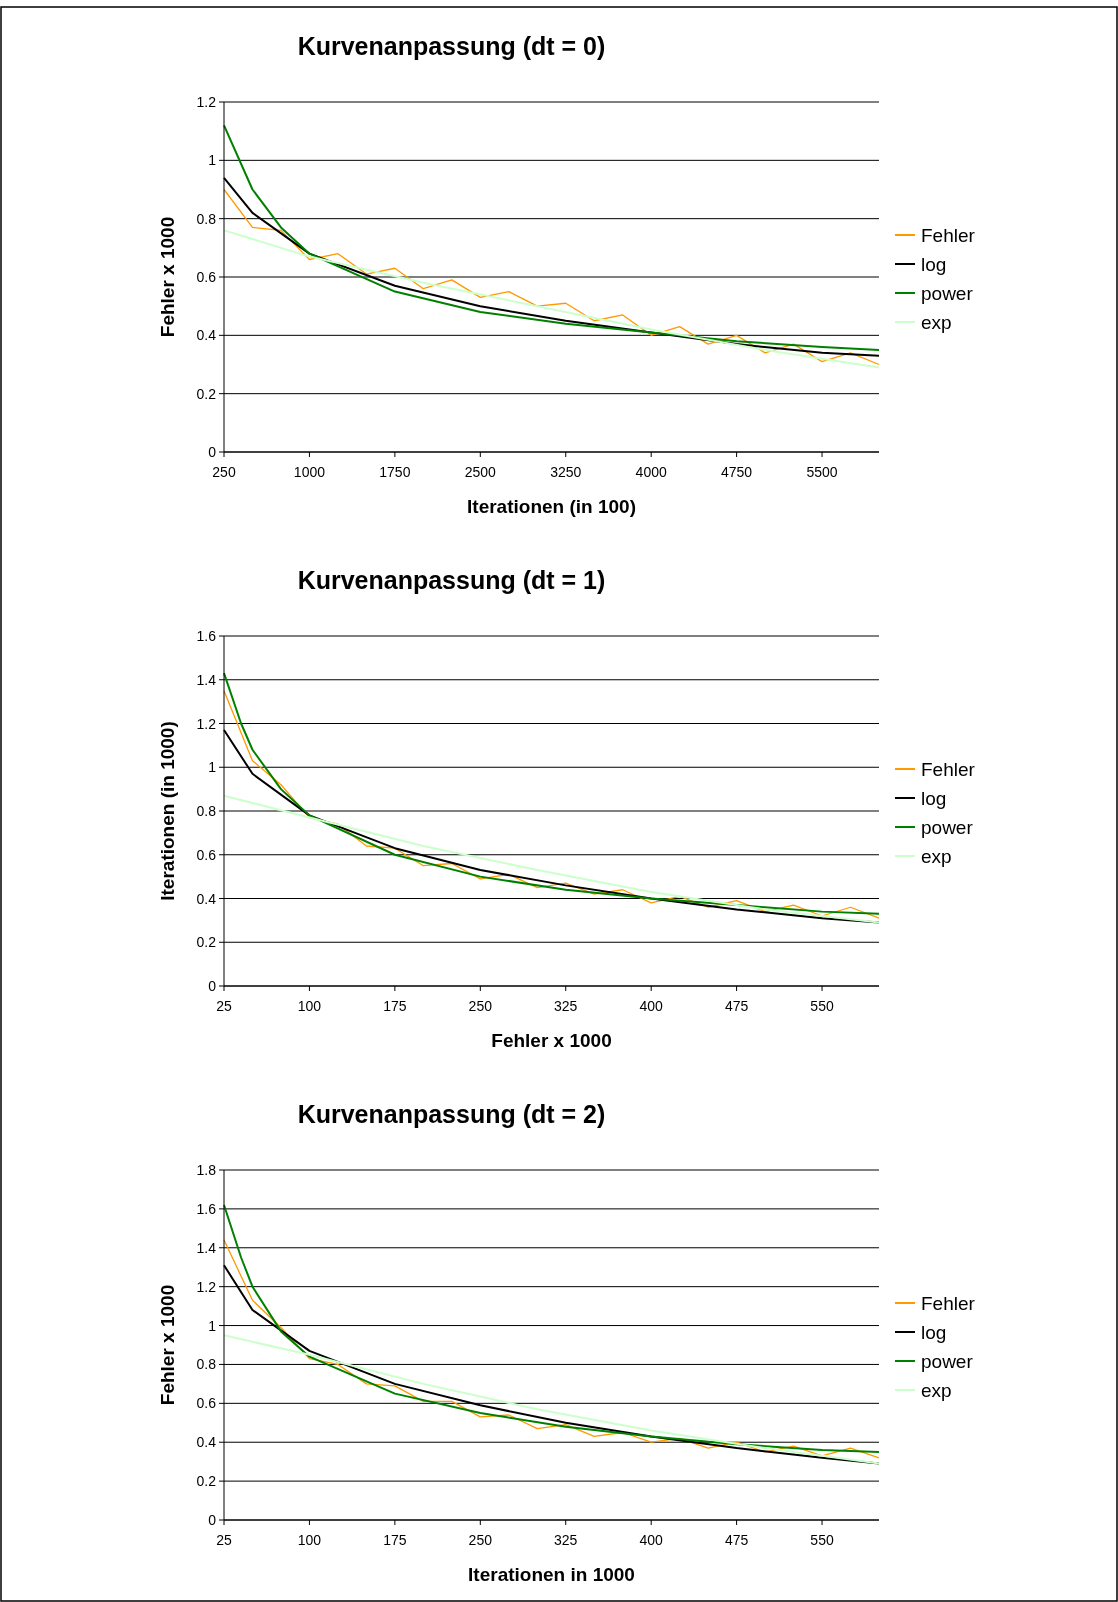 The image size is (1118, 1602). I want to click on y-tick-label: 1.8, so click(206, 1170).